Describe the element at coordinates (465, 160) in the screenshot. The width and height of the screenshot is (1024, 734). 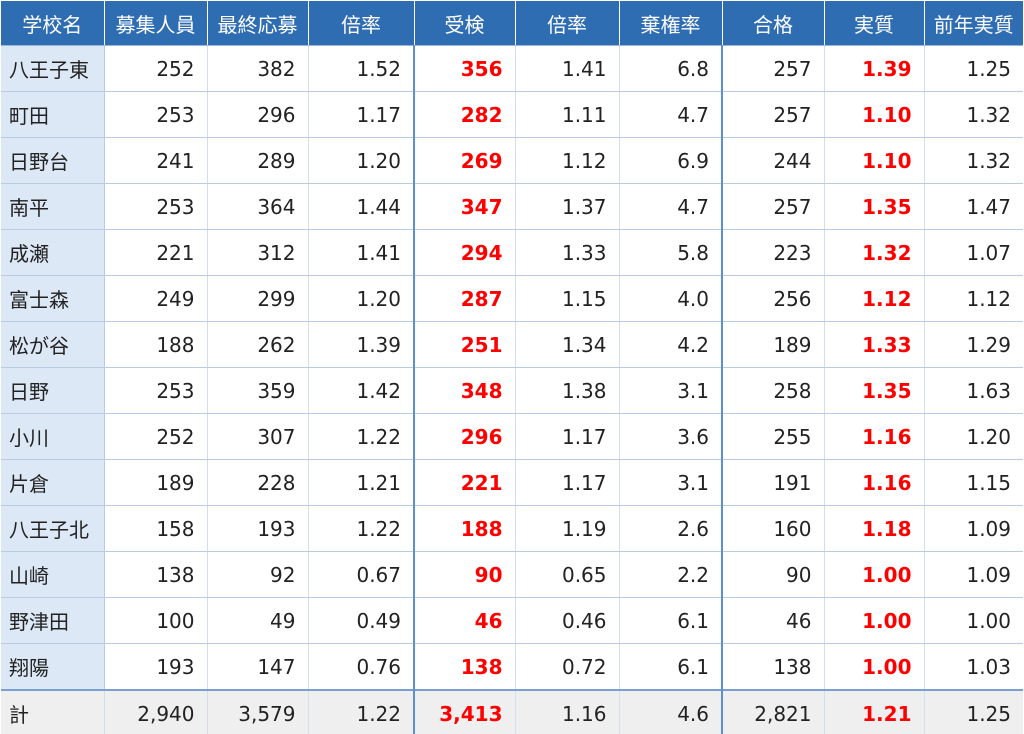
I see `cell-examinees: 269` at that location.